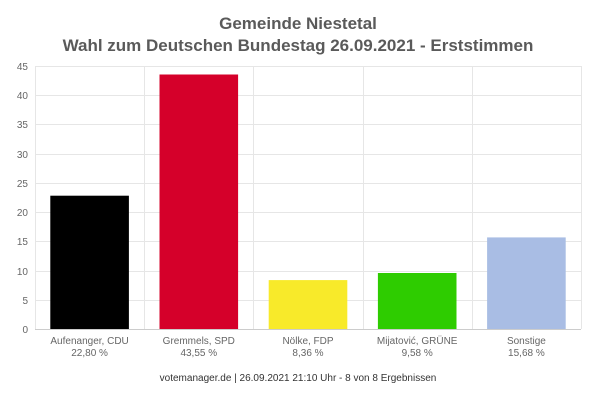 This screenshot has height=400, width=596. I want to click on y-tick-label: 40, so click(23, 96).